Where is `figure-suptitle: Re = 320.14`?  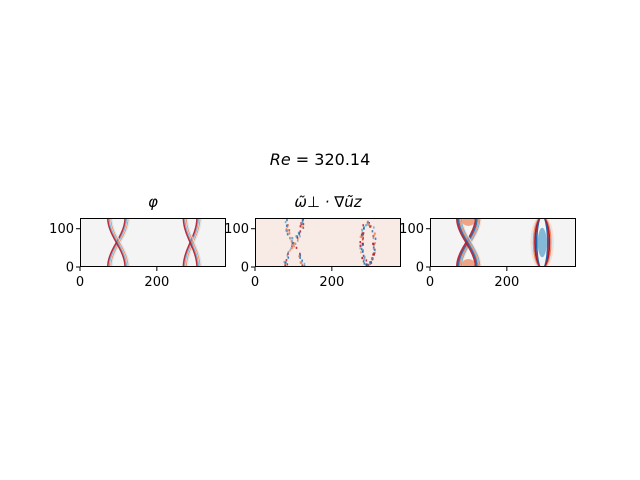 figure-suptitle: Re = 320.14 is located at coordinates (320, 159).